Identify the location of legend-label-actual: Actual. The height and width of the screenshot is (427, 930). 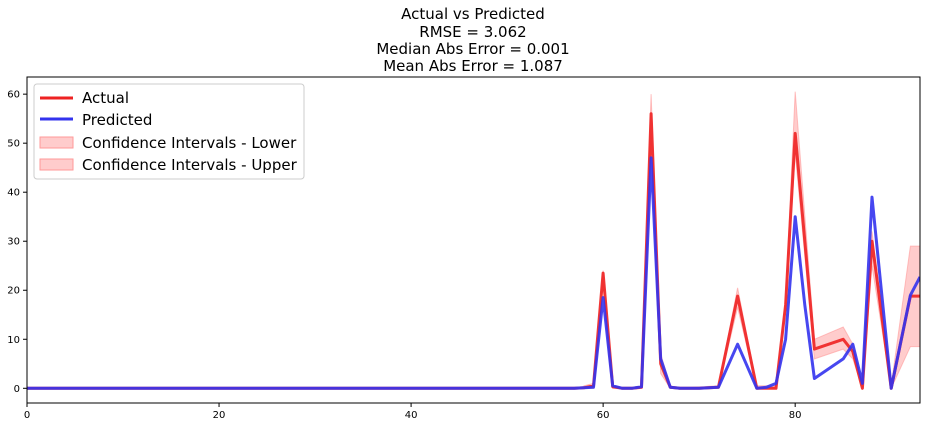
(105, 98).